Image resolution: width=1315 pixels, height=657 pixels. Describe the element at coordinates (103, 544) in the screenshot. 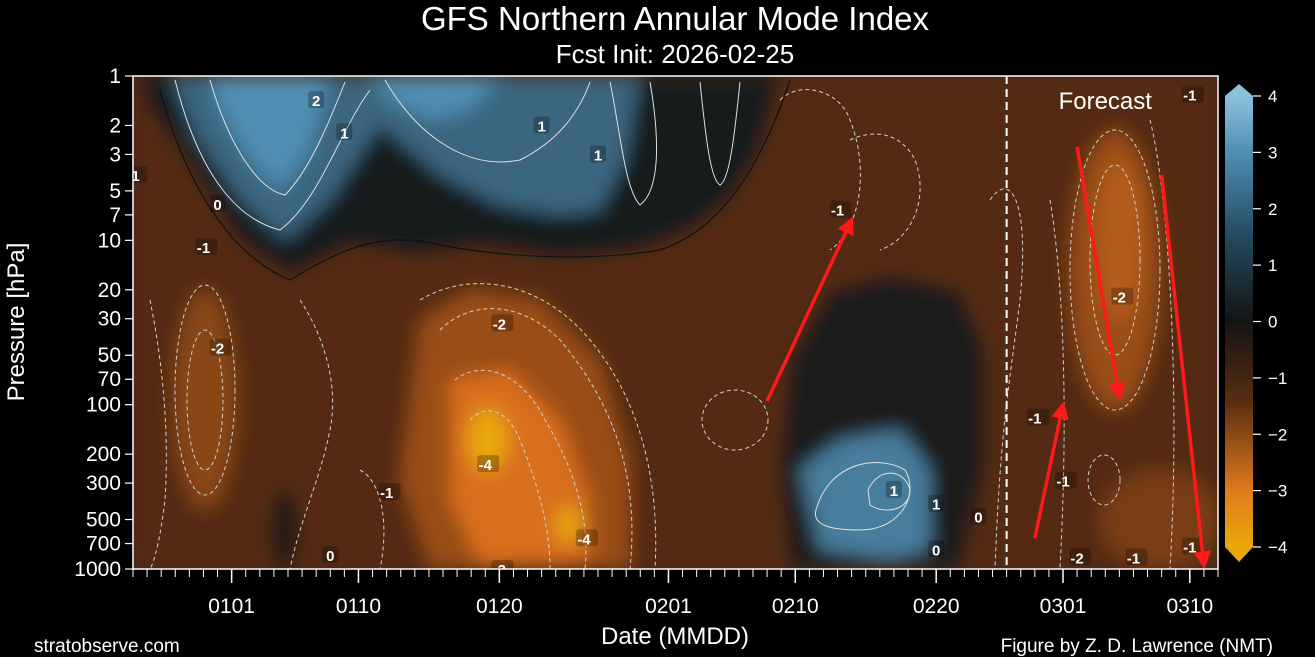

I see `y-tick-label: 700` at that location.